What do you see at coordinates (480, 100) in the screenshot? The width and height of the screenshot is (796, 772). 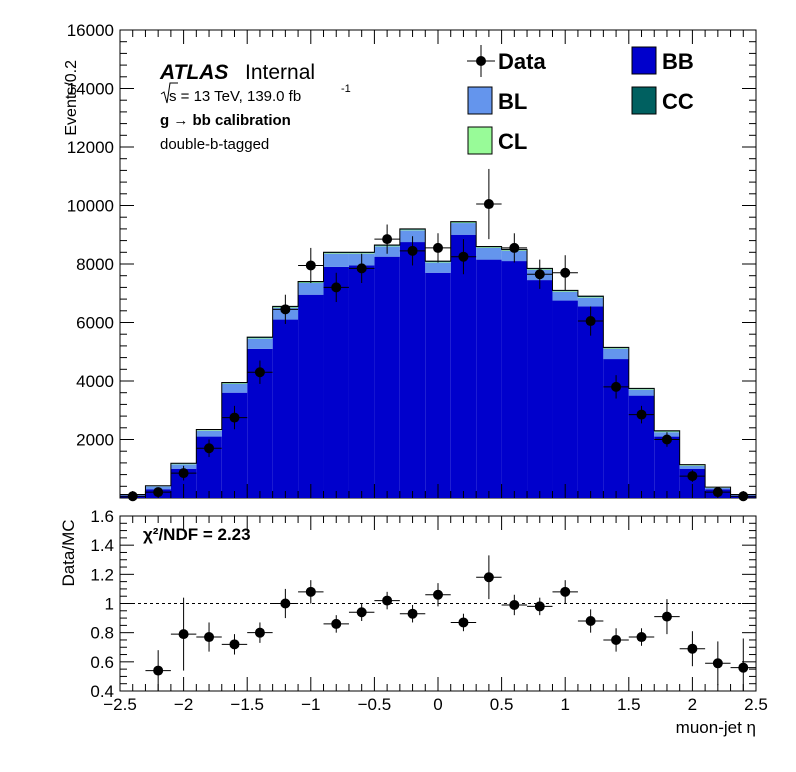 I see `legend-bl-swatch` at bounding box center [480, 100].